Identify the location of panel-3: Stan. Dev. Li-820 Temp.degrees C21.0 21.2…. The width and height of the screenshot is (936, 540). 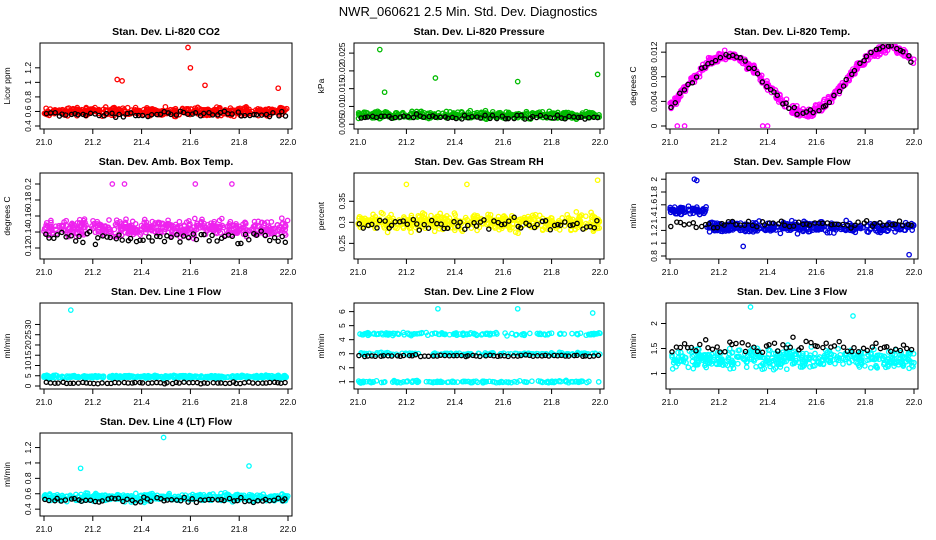
(775, 86).